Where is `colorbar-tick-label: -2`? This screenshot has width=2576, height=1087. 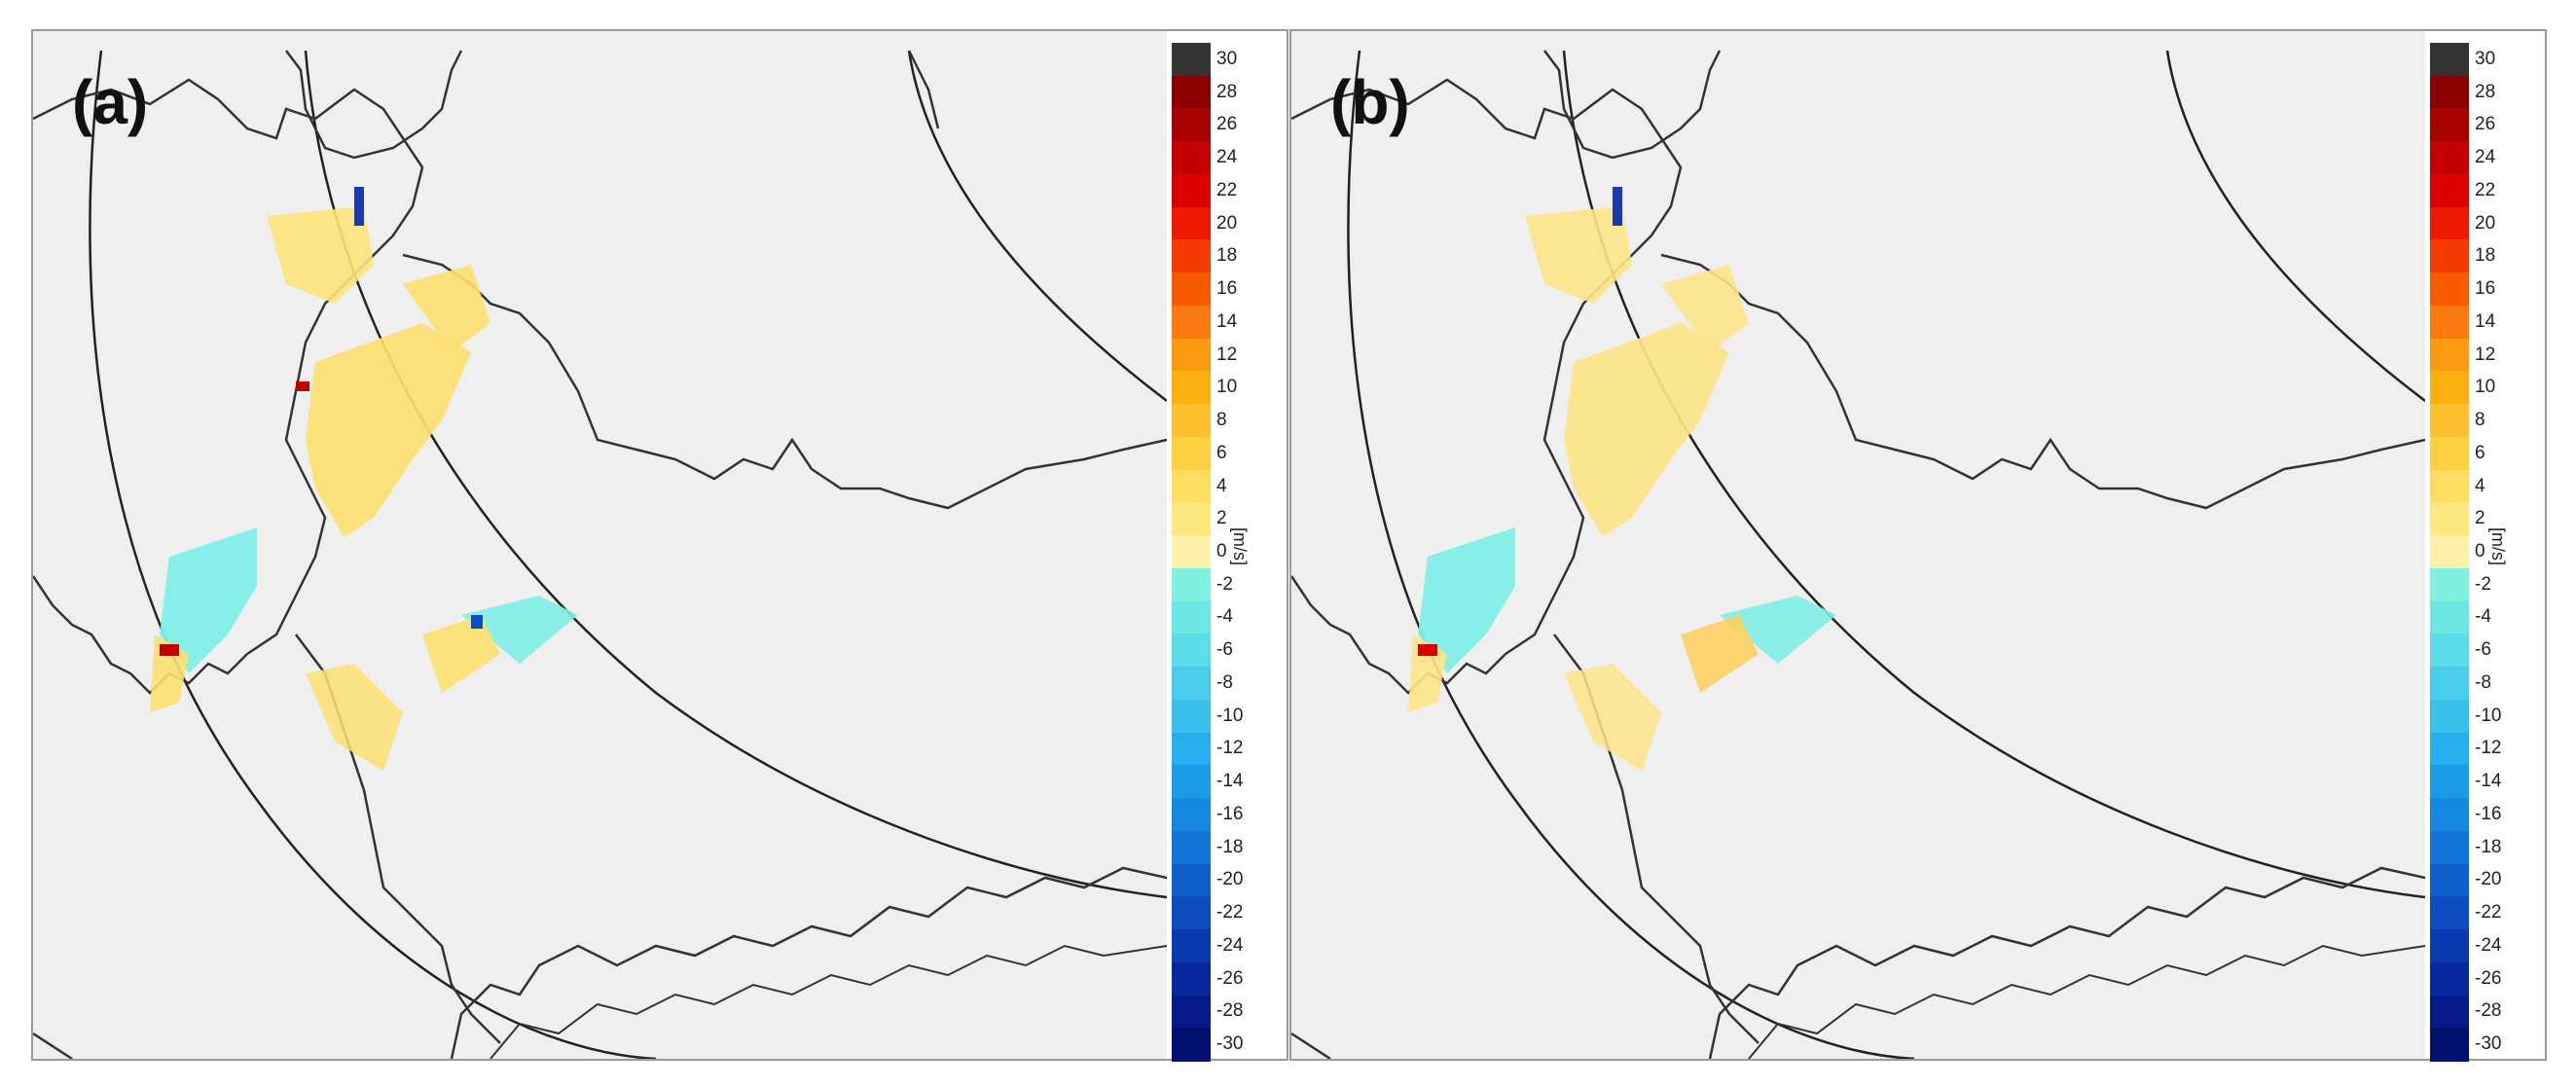
colorbar-tick-label: -2 is located at coordinates (1224, 584).